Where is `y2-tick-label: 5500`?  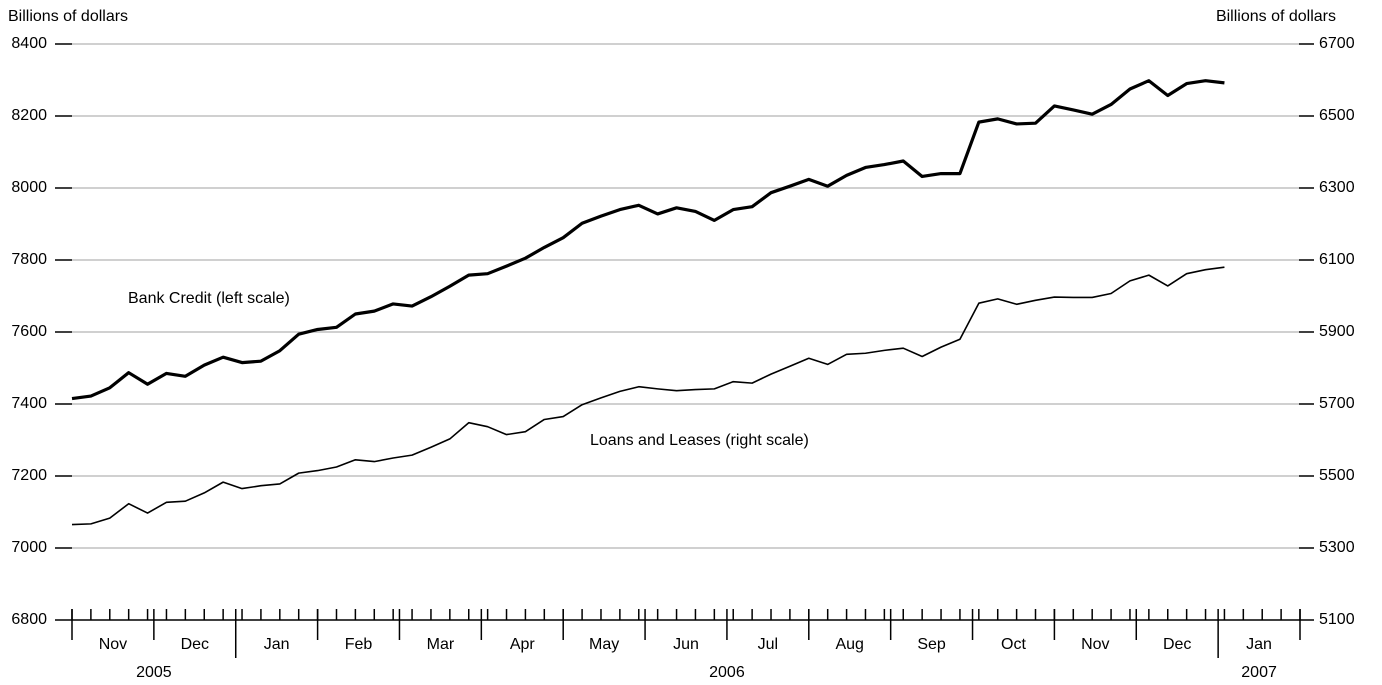
y2-tick-label: 5500 is located at coordinates (1337, 475).